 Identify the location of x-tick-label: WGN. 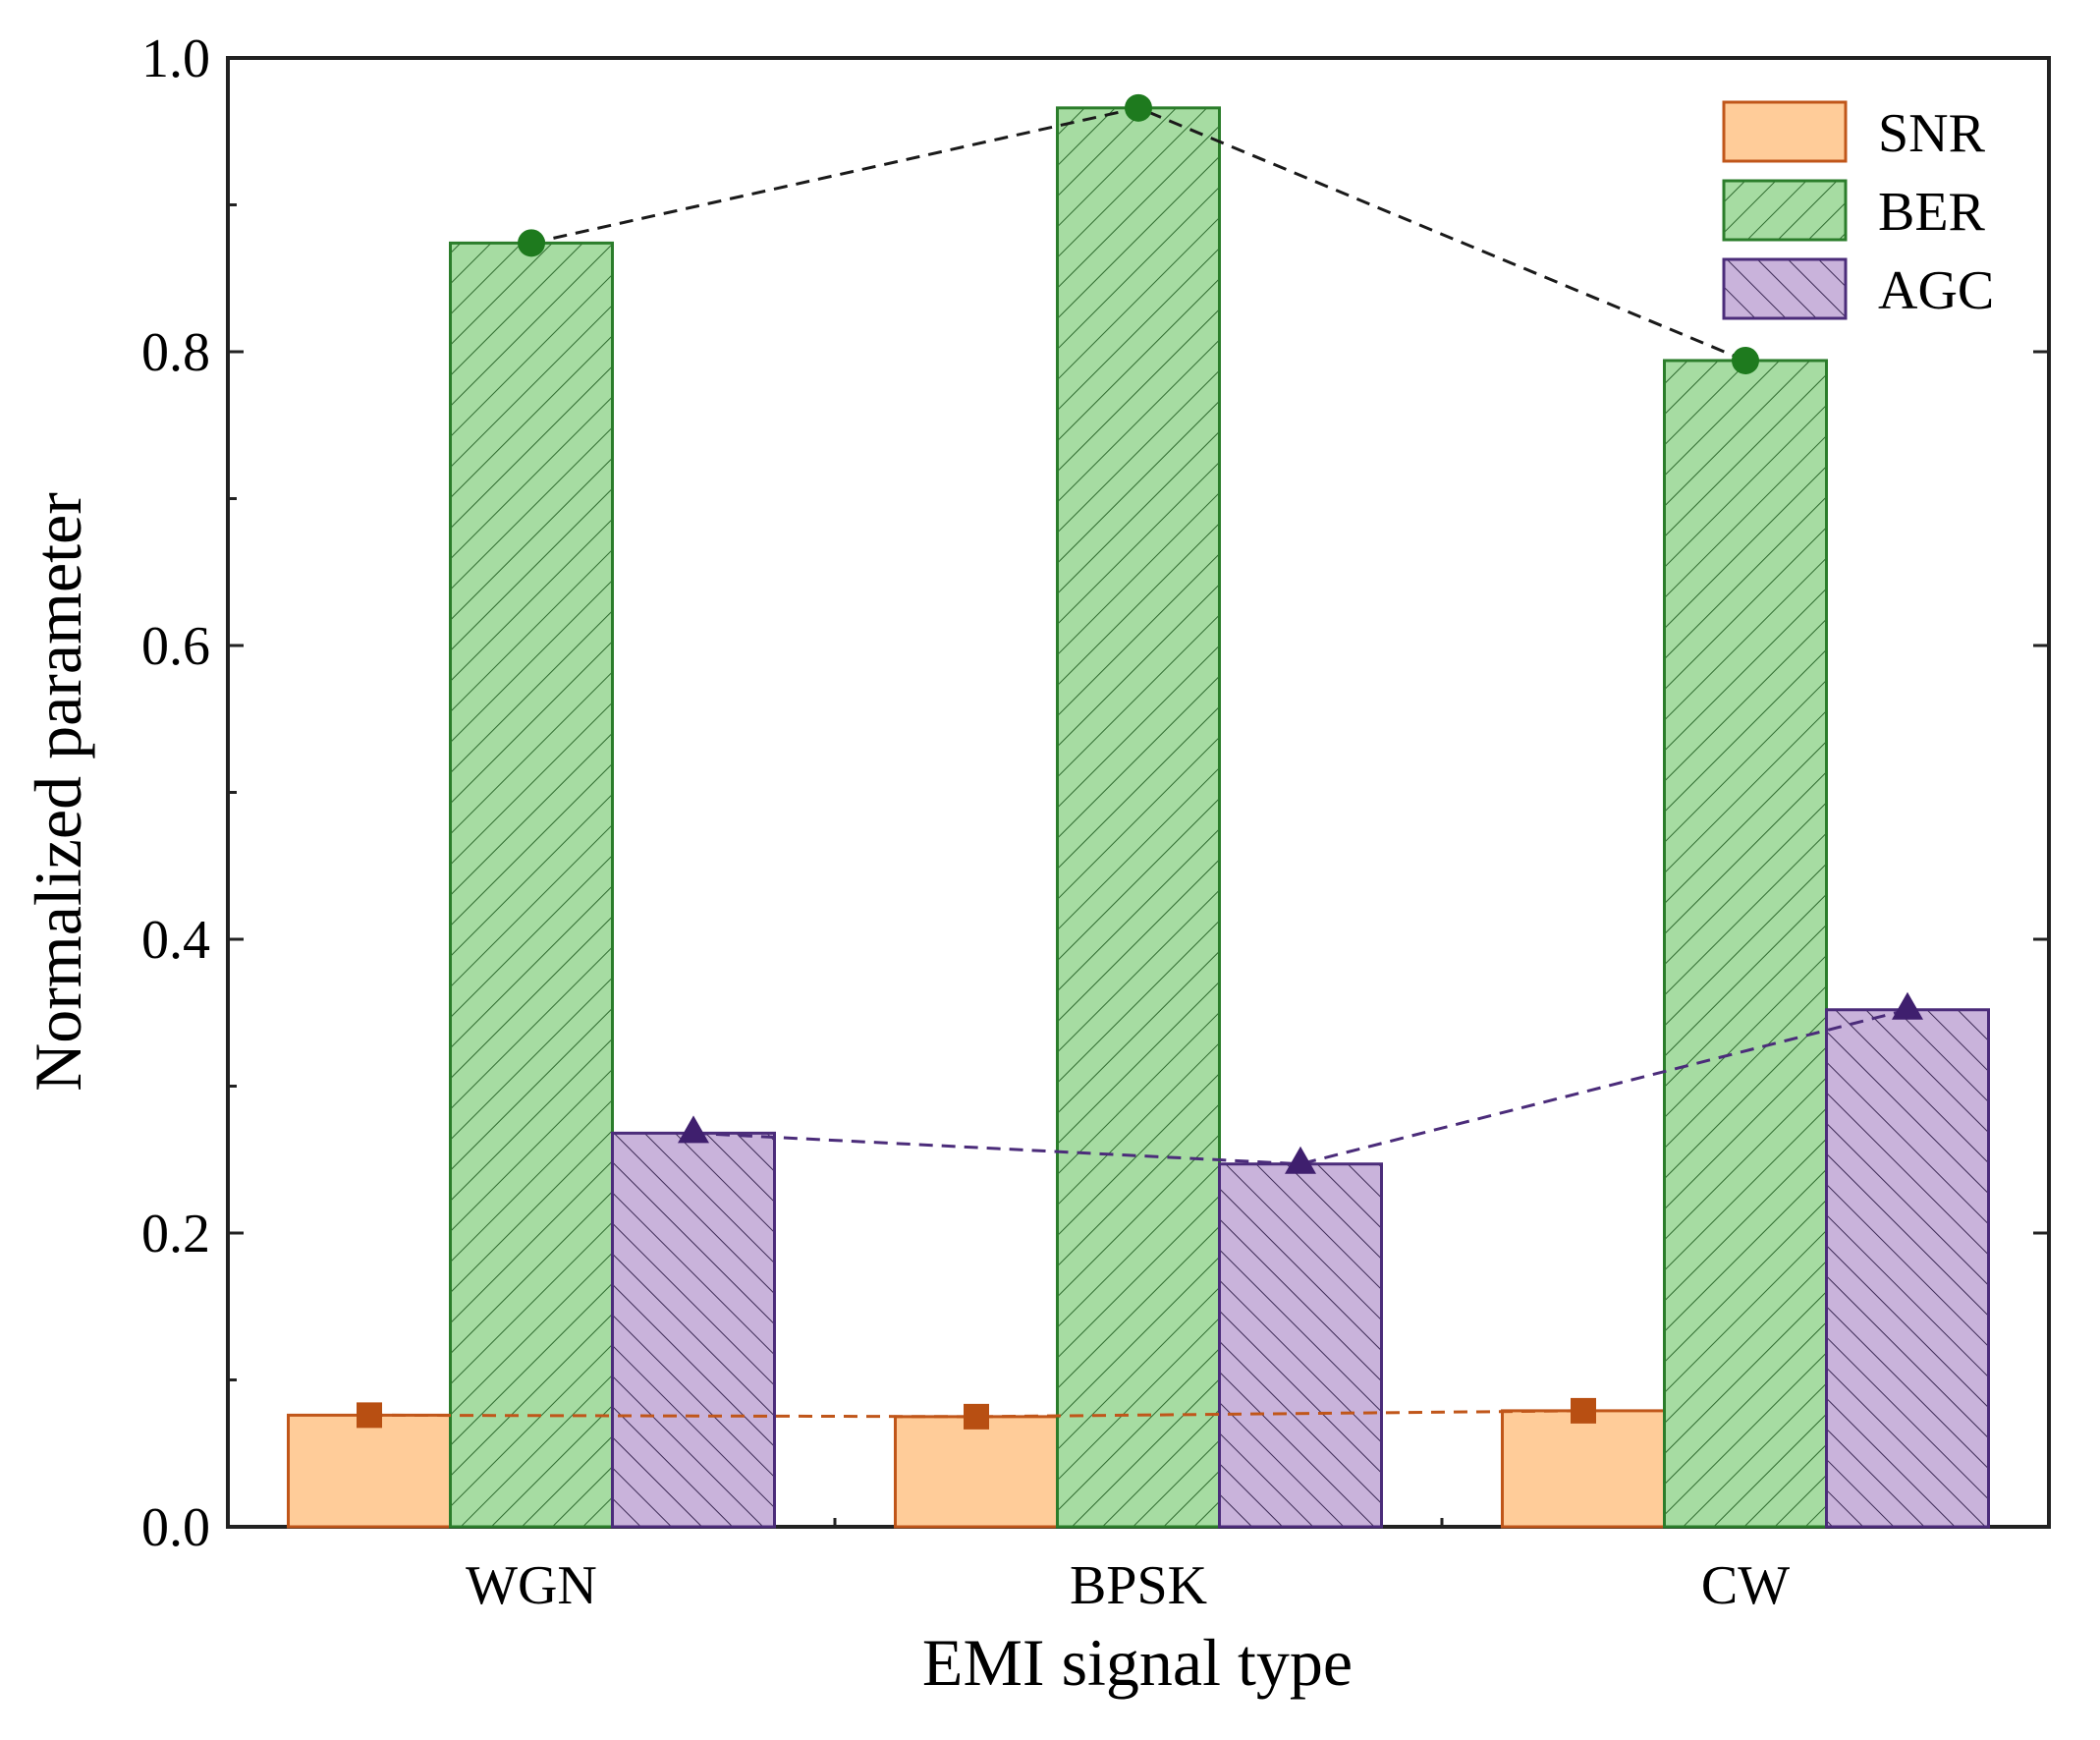
(531, 1585).